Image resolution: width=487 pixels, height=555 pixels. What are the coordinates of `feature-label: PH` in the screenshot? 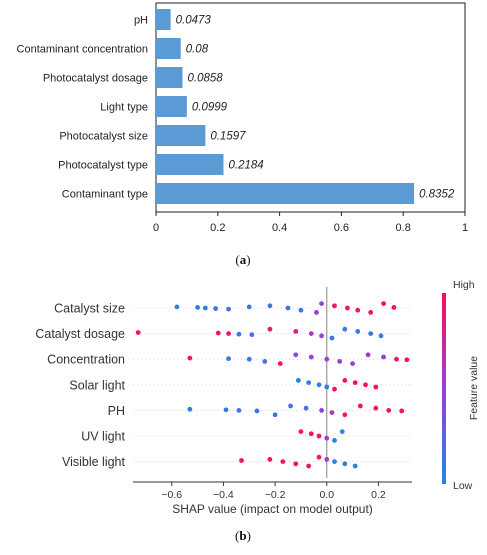 It's located at (116, 411).